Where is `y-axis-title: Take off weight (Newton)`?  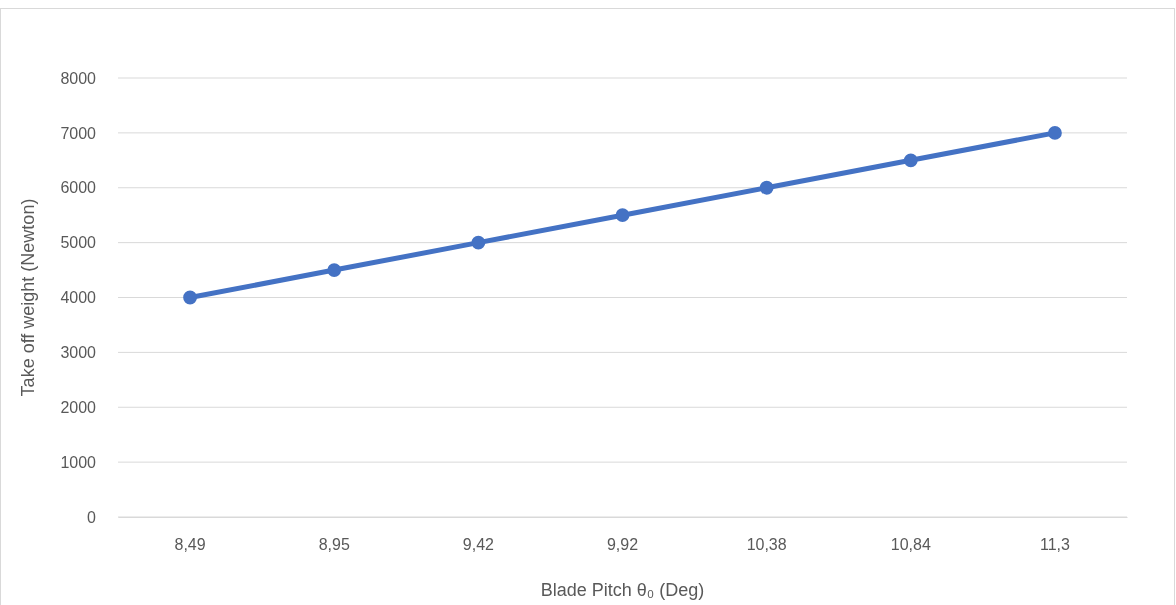
y-axis-title: Take off weight (Newton) is located at coordinates (28, 297).